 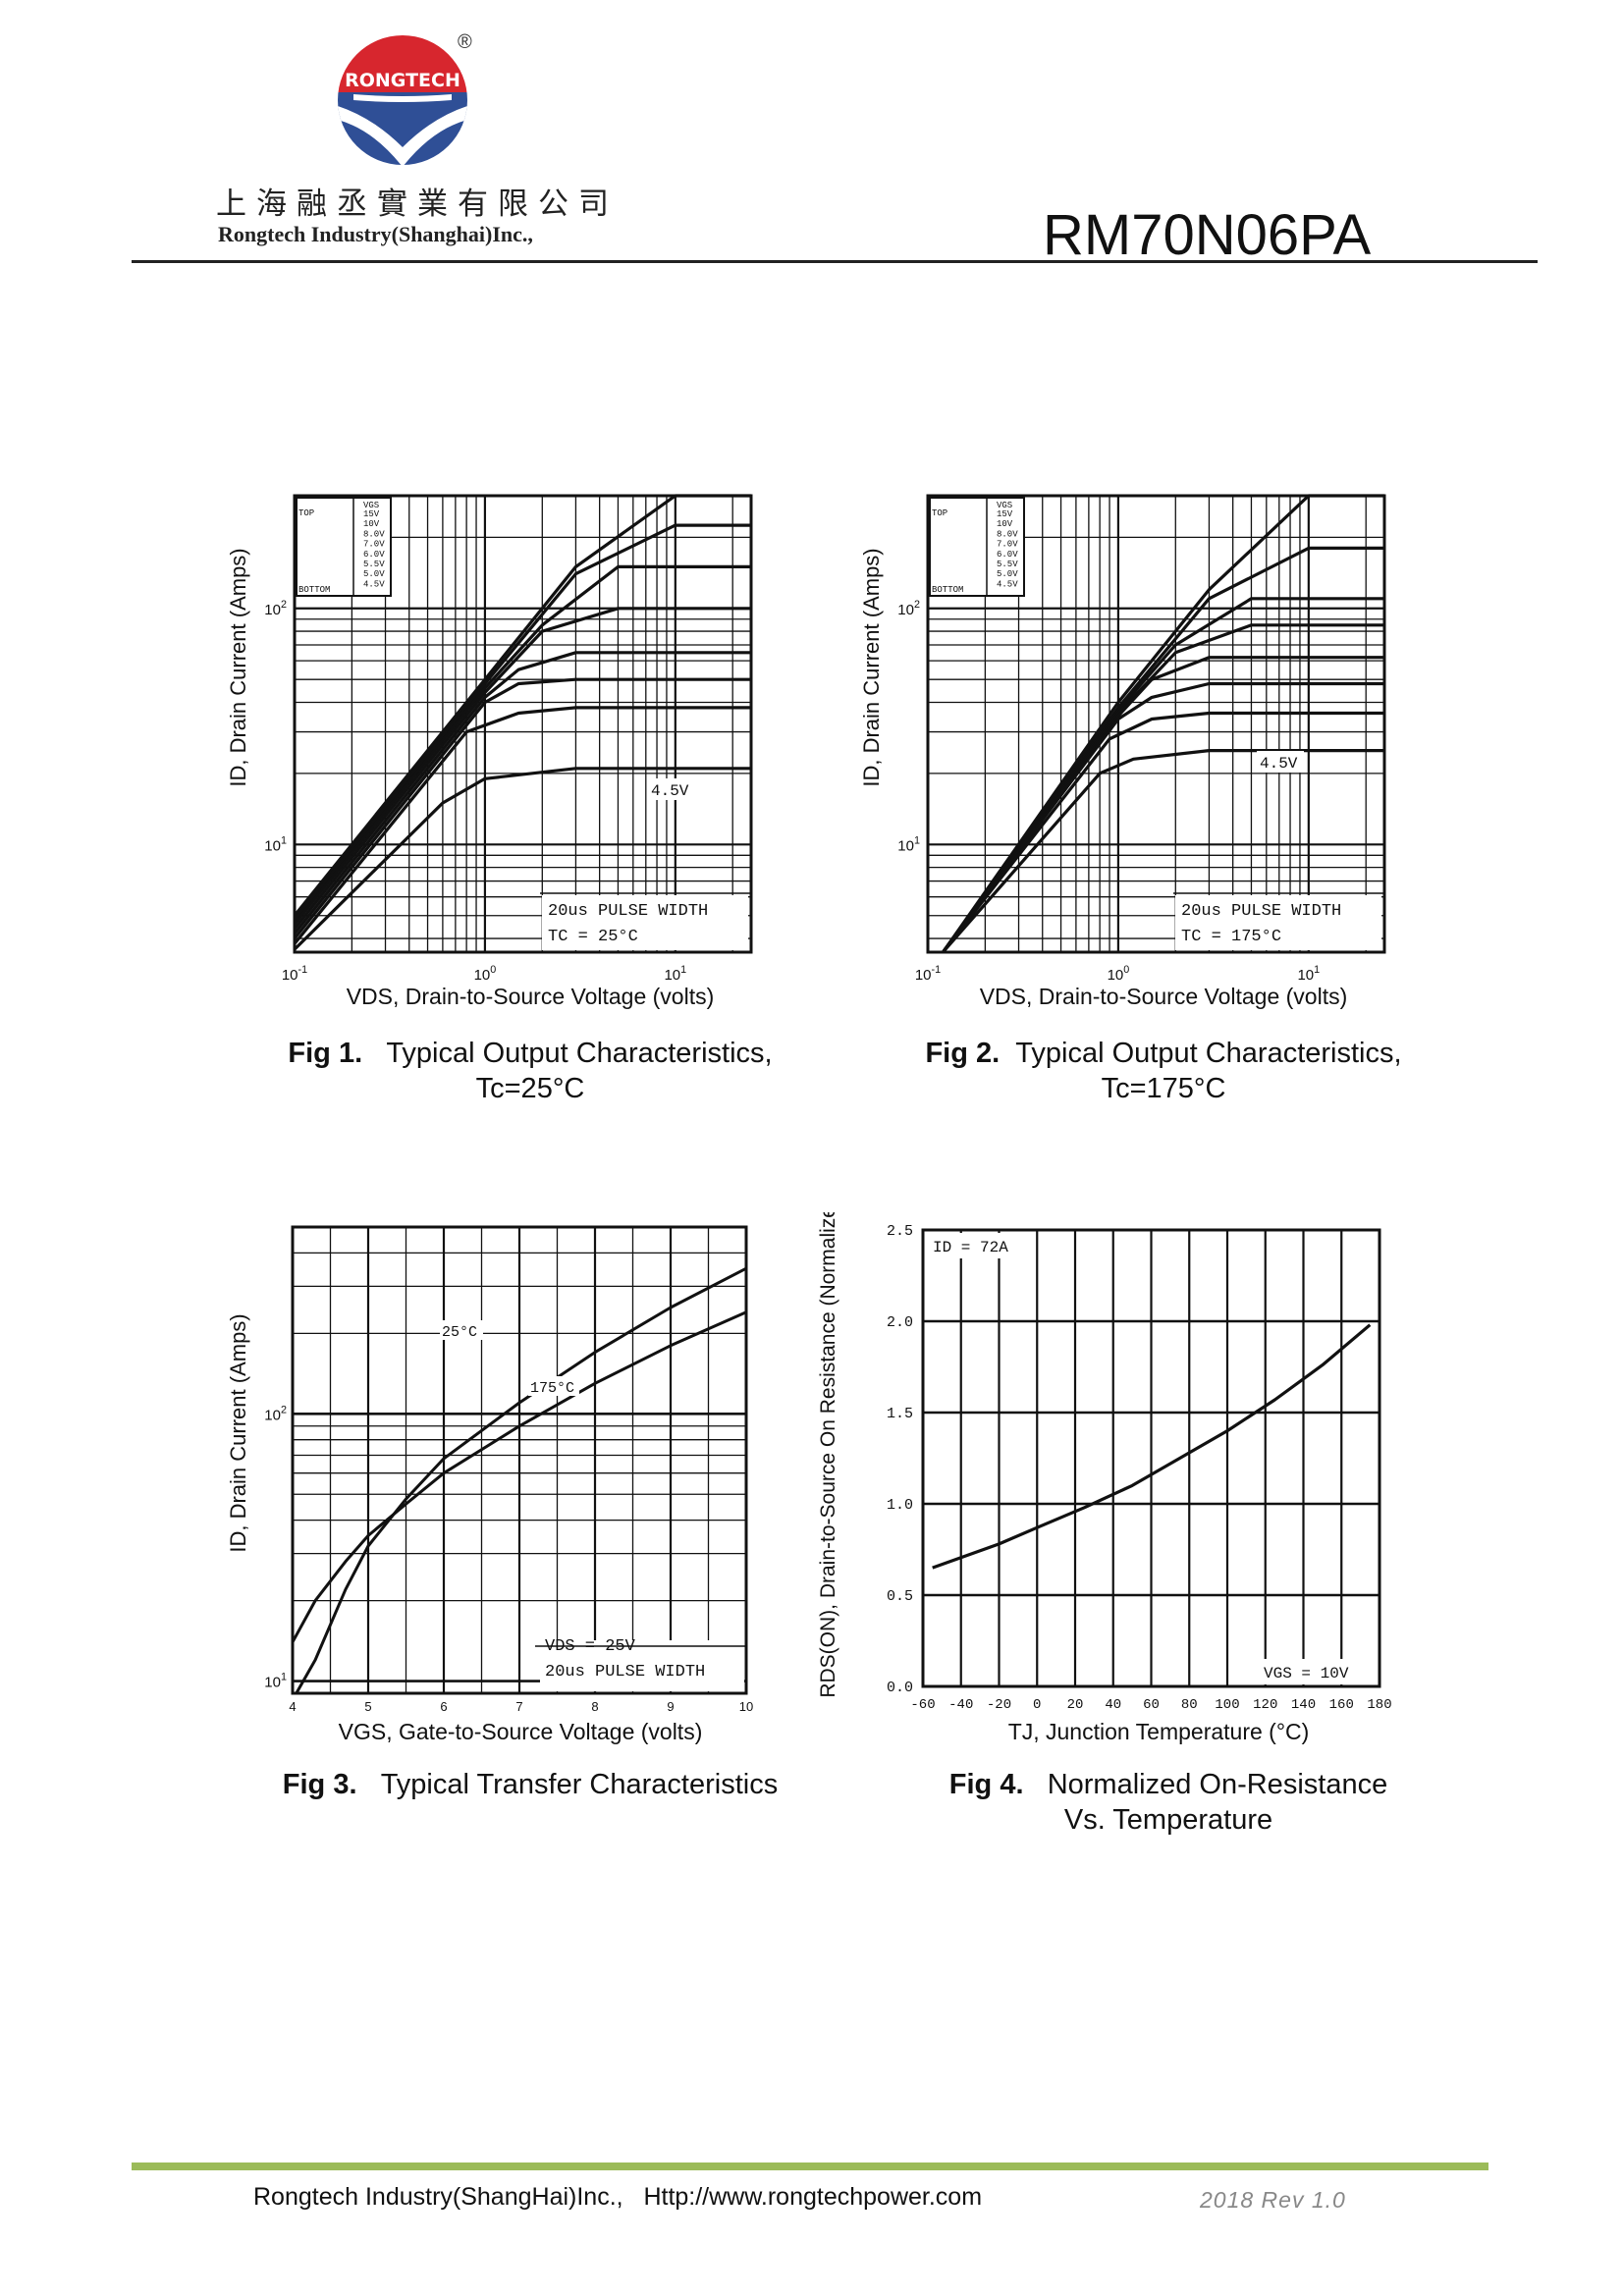 What do you see at coordinates (1231, 937) in the screenshot?
I see `fig2-annotation-tc: TC = 175°C` at bounding box center [1231, 937].